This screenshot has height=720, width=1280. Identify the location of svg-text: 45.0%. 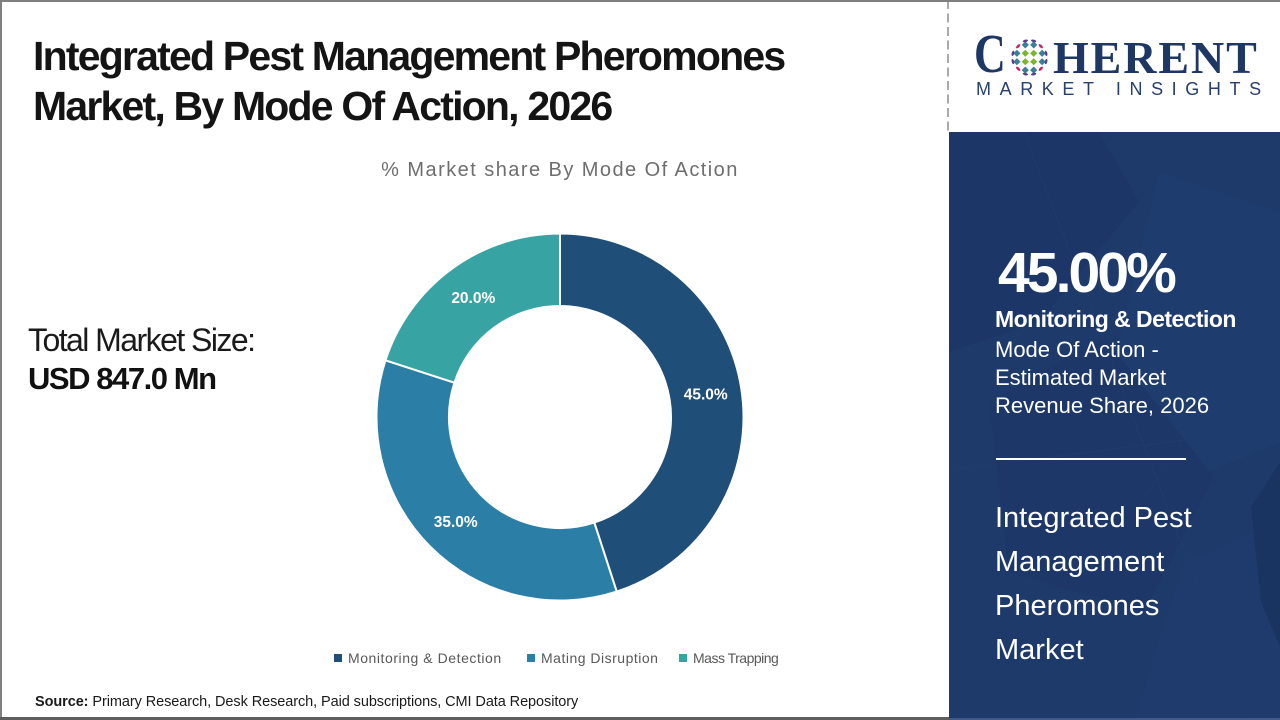
(706, 394).